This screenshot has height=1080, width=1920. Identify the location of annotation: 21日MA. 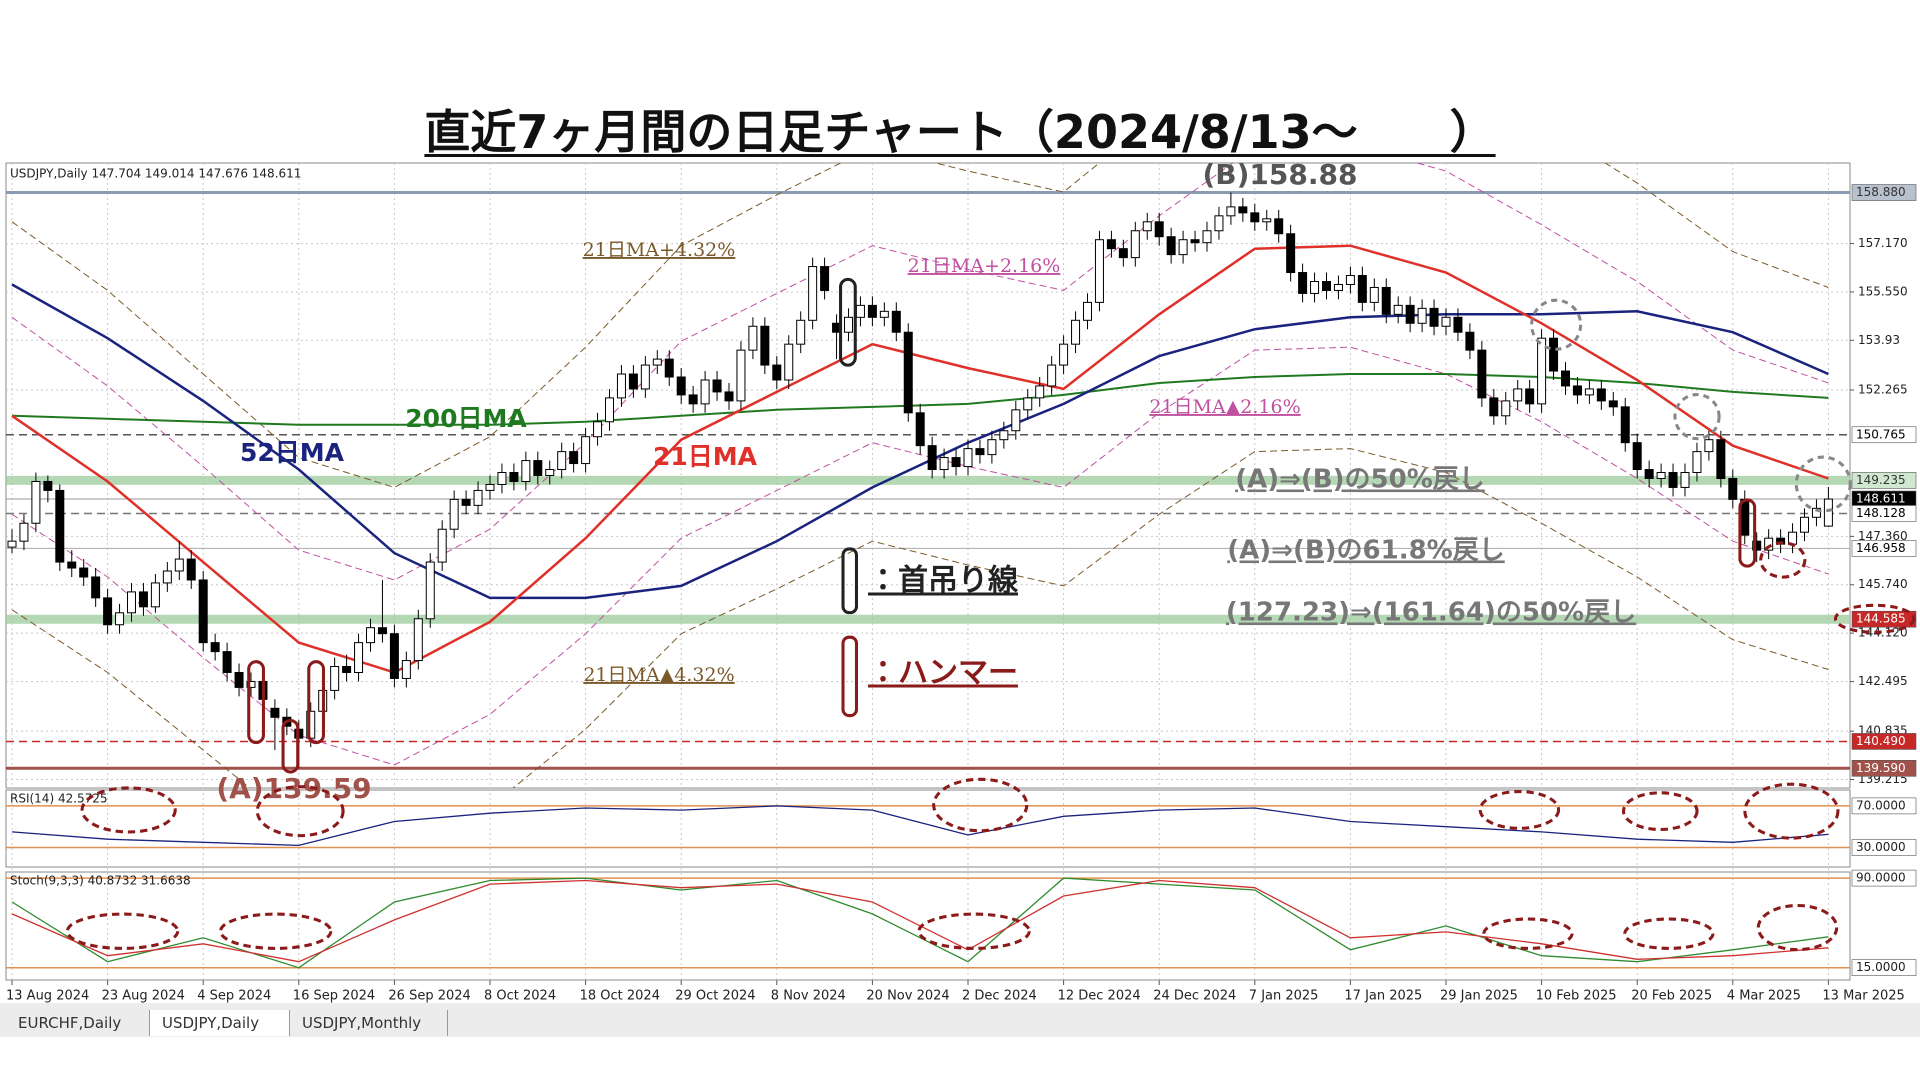
(705, 456).